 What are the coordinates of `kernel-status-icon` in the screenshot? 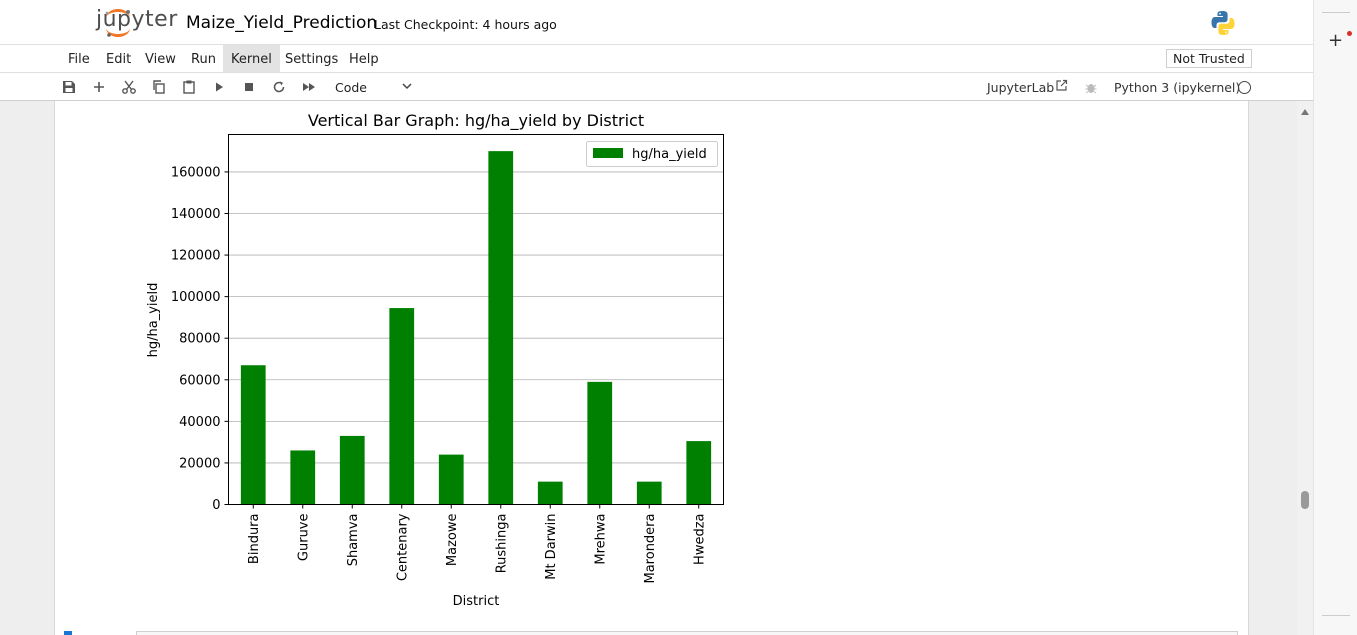 It's located at (1244, 87).